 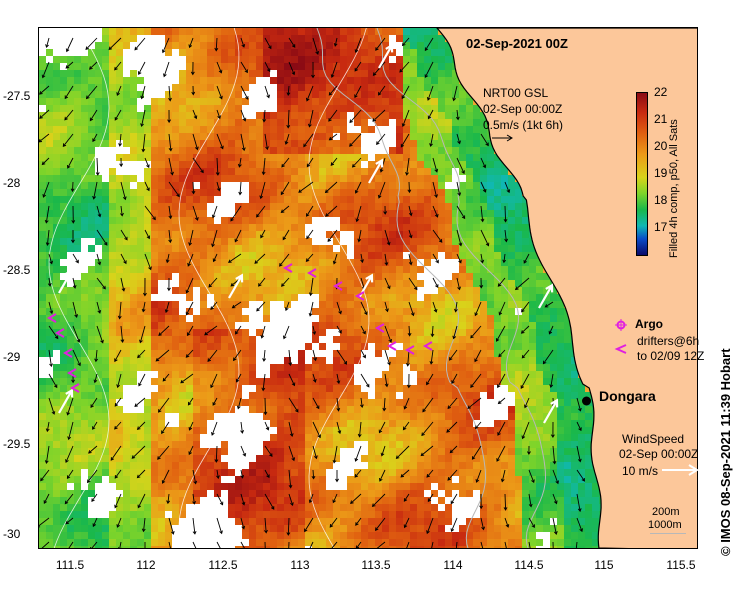 I want to click on colorbar-tick: 20, so click(x=661, y=146).